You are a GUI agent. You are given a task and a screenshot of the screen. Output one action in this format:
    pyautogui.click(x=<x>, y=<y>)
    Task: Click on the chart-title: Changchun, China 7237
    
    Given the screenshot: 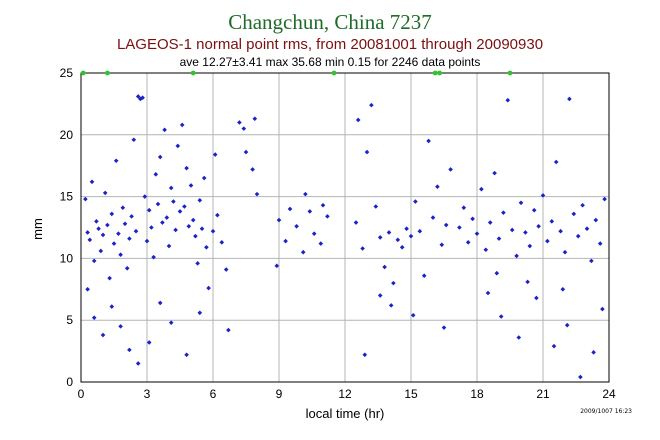 What is the action you would take?
    pyautogui.click(x=330, y=22)
    